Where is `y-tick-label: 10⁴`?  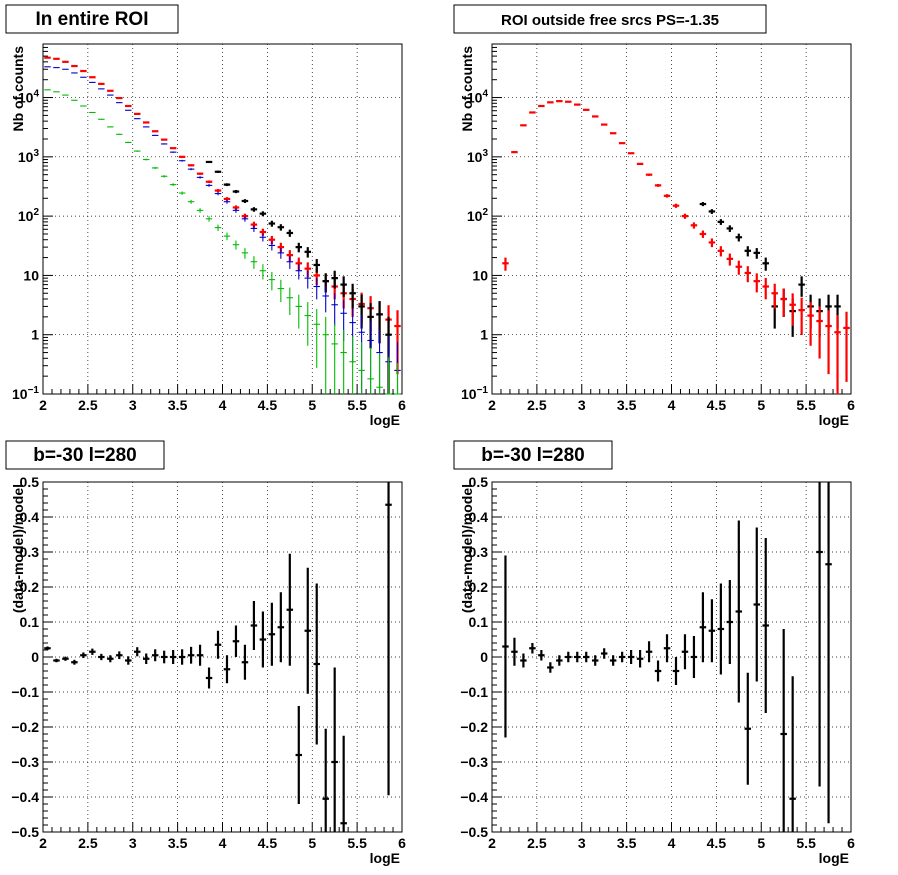
y-tick-label: 10⁴ is located at coordinates (478, 97).